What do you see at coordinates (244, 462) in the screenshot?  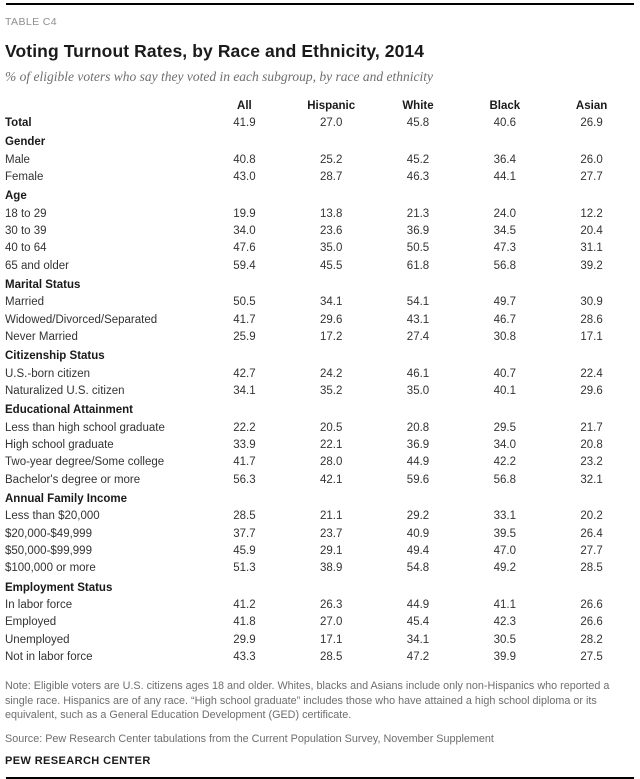 I see `cell-value: 41.7` at bounding box center [244, 462].